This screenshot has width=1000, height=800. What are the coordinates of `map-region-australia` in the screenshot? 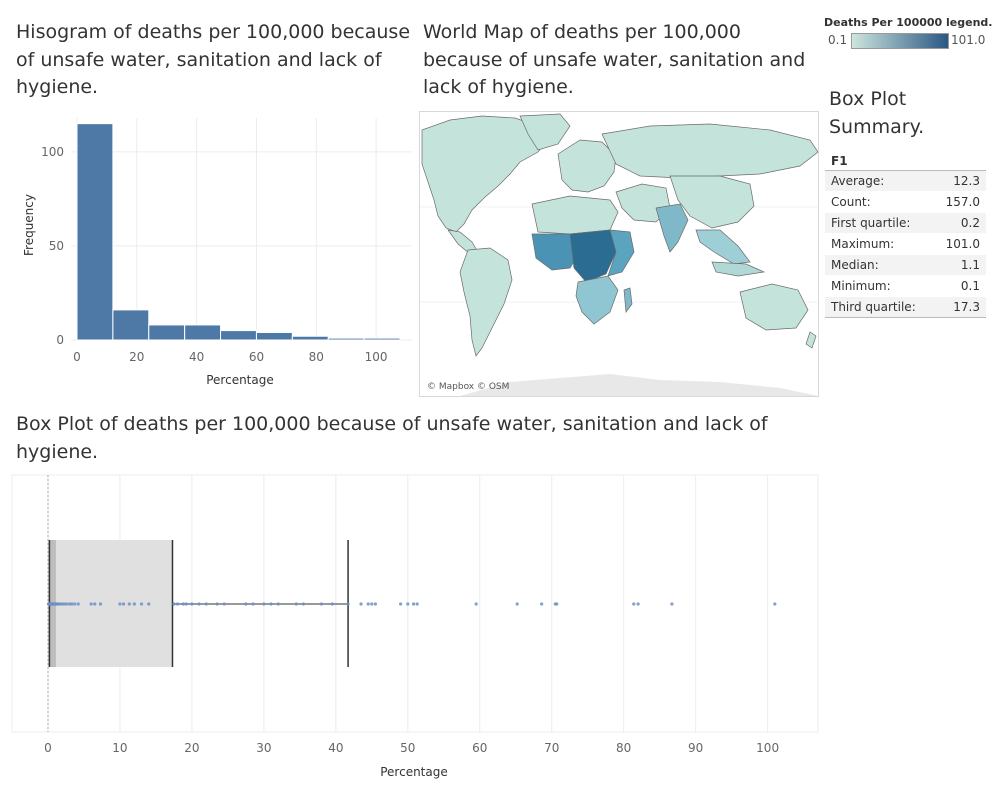 It's located at (774, 307).